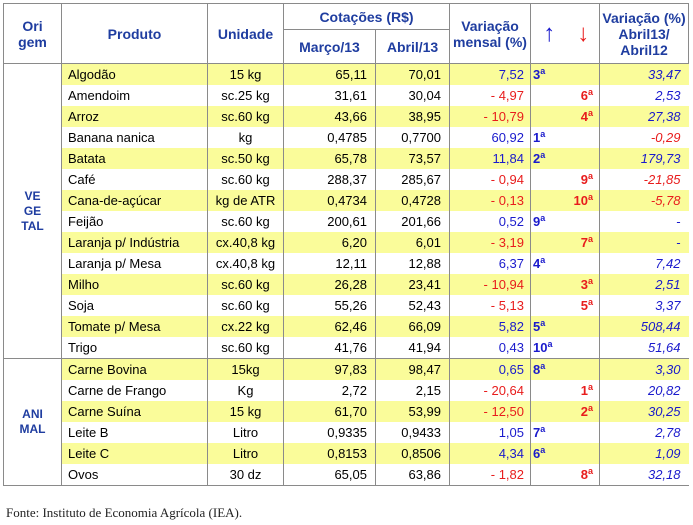 The height and width of the screenshot is (525, 693). What do you see at coordinates (644, 475) in the screenshot?
I see `annual-variation: 32,18` at bounding box center [644, 475].